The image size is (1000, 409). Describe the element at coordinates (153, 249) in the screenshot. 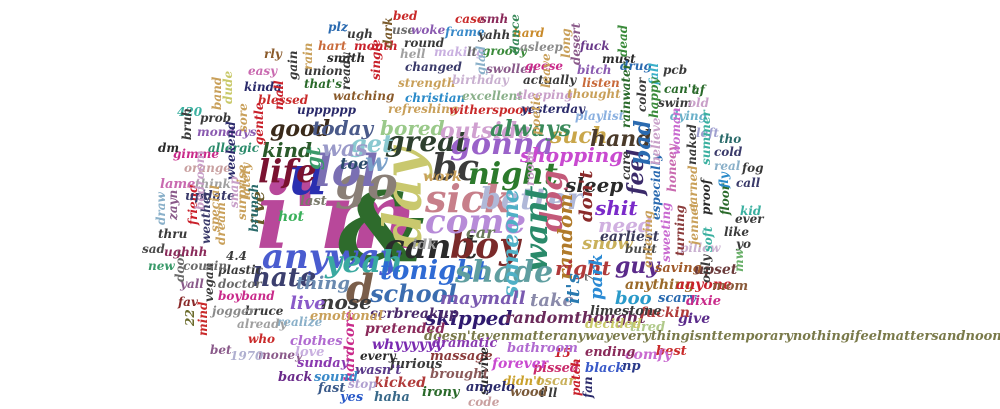

I see `word: sad` at that location.